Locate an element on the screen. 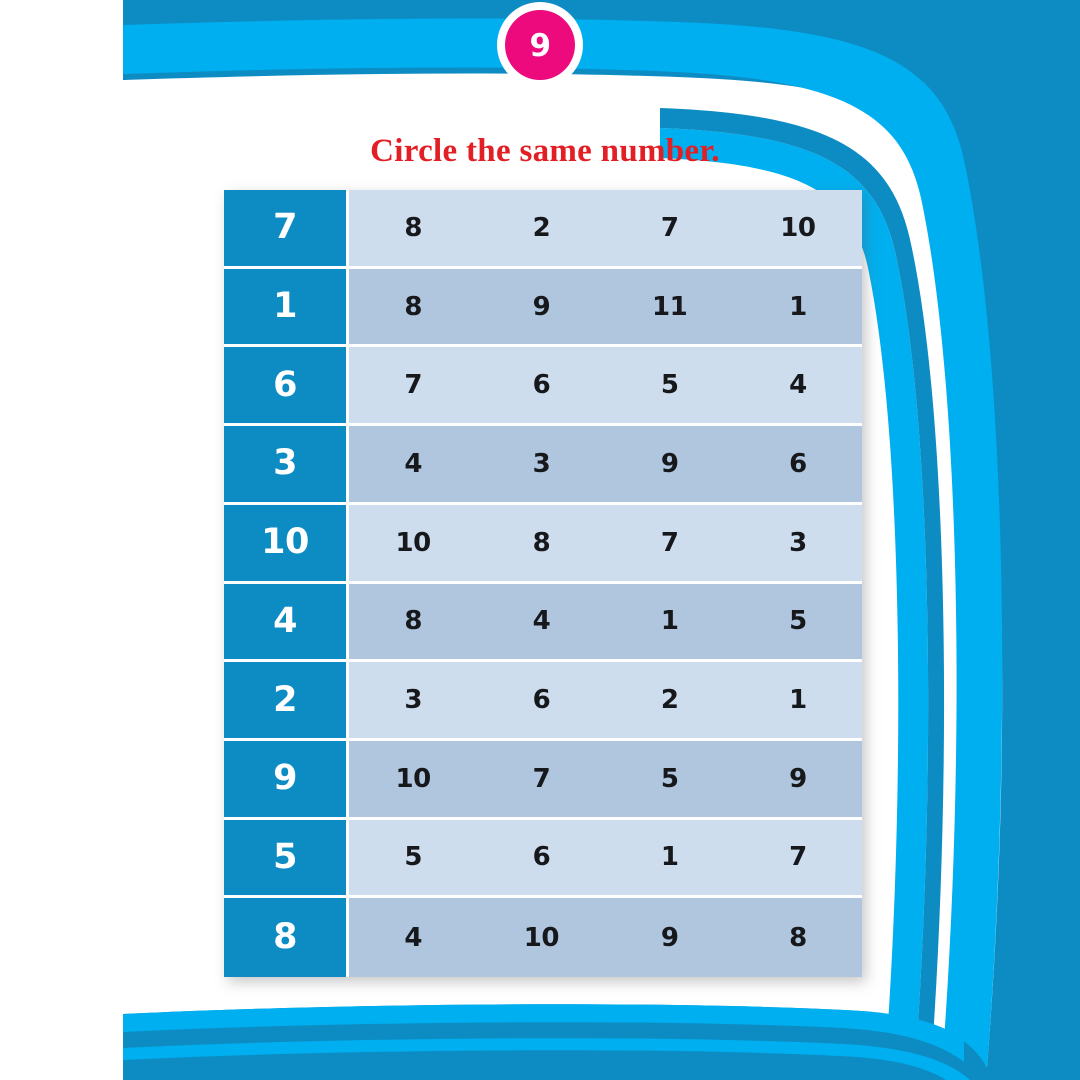  row-key-number: 10 is located at coordinates (285, 542).